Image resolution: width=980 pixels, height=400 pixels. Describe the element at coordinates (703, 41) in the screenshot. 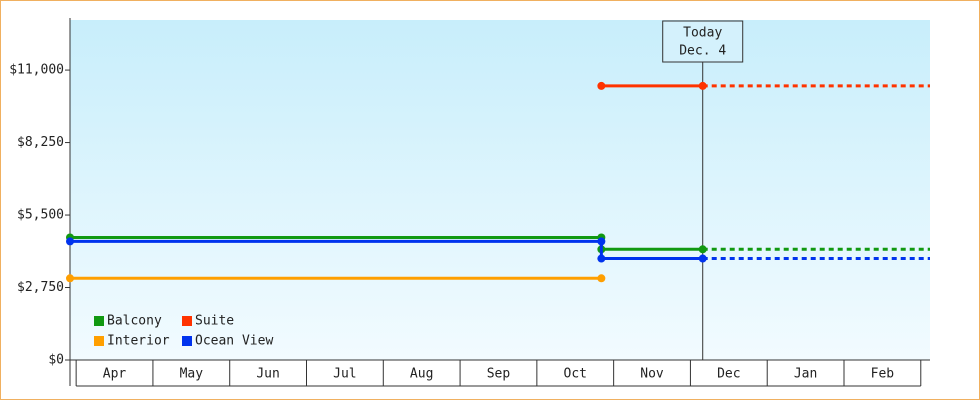

I see `today-box` at that location.